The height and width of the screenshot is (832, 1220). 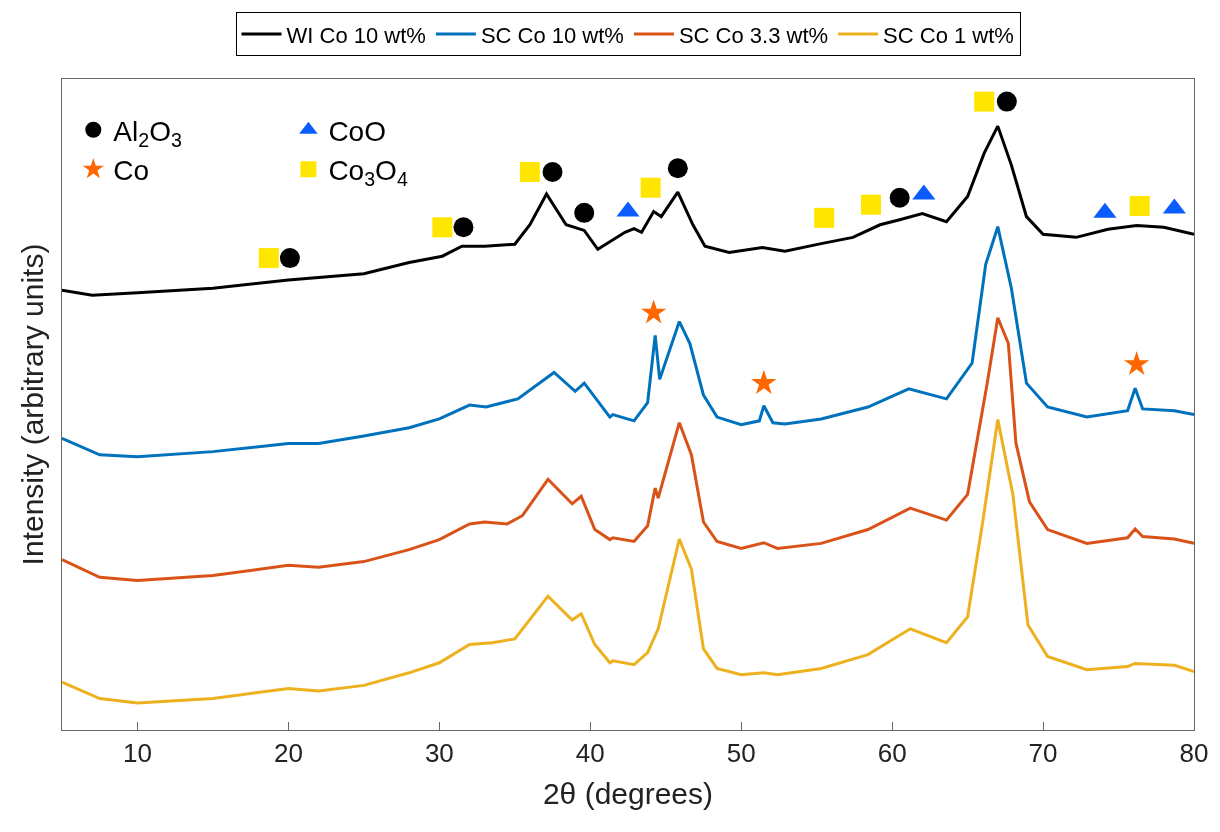 I want to click on x-tick-label: 60, so click(x=892, y=753).